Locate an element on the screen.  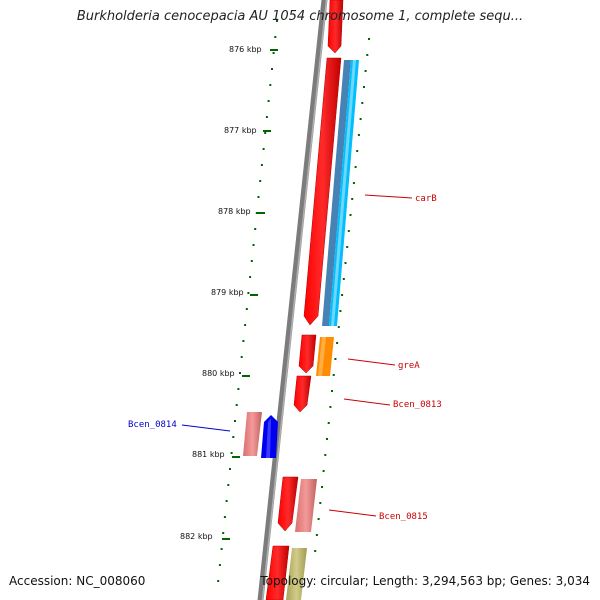
scale-tick-882: 882 kbp is located at coordinates (205, 536).